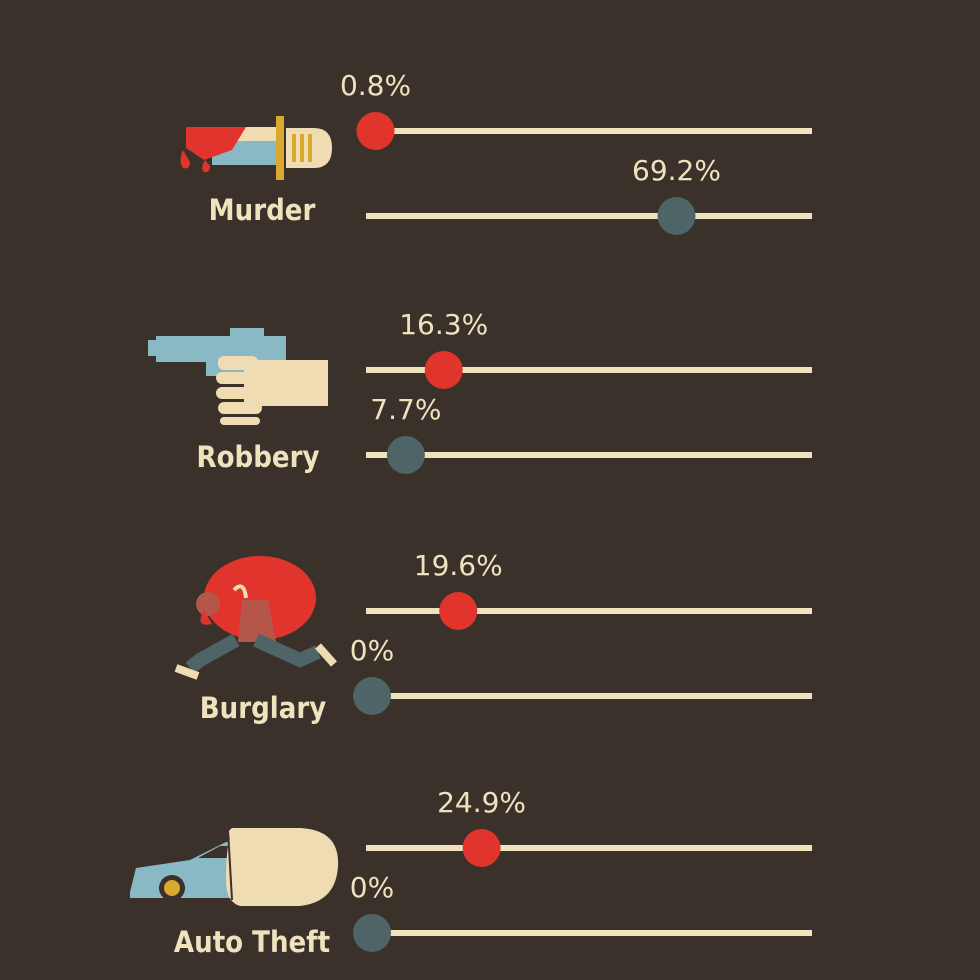  I want to click on knife-icon, so click(256, 148).